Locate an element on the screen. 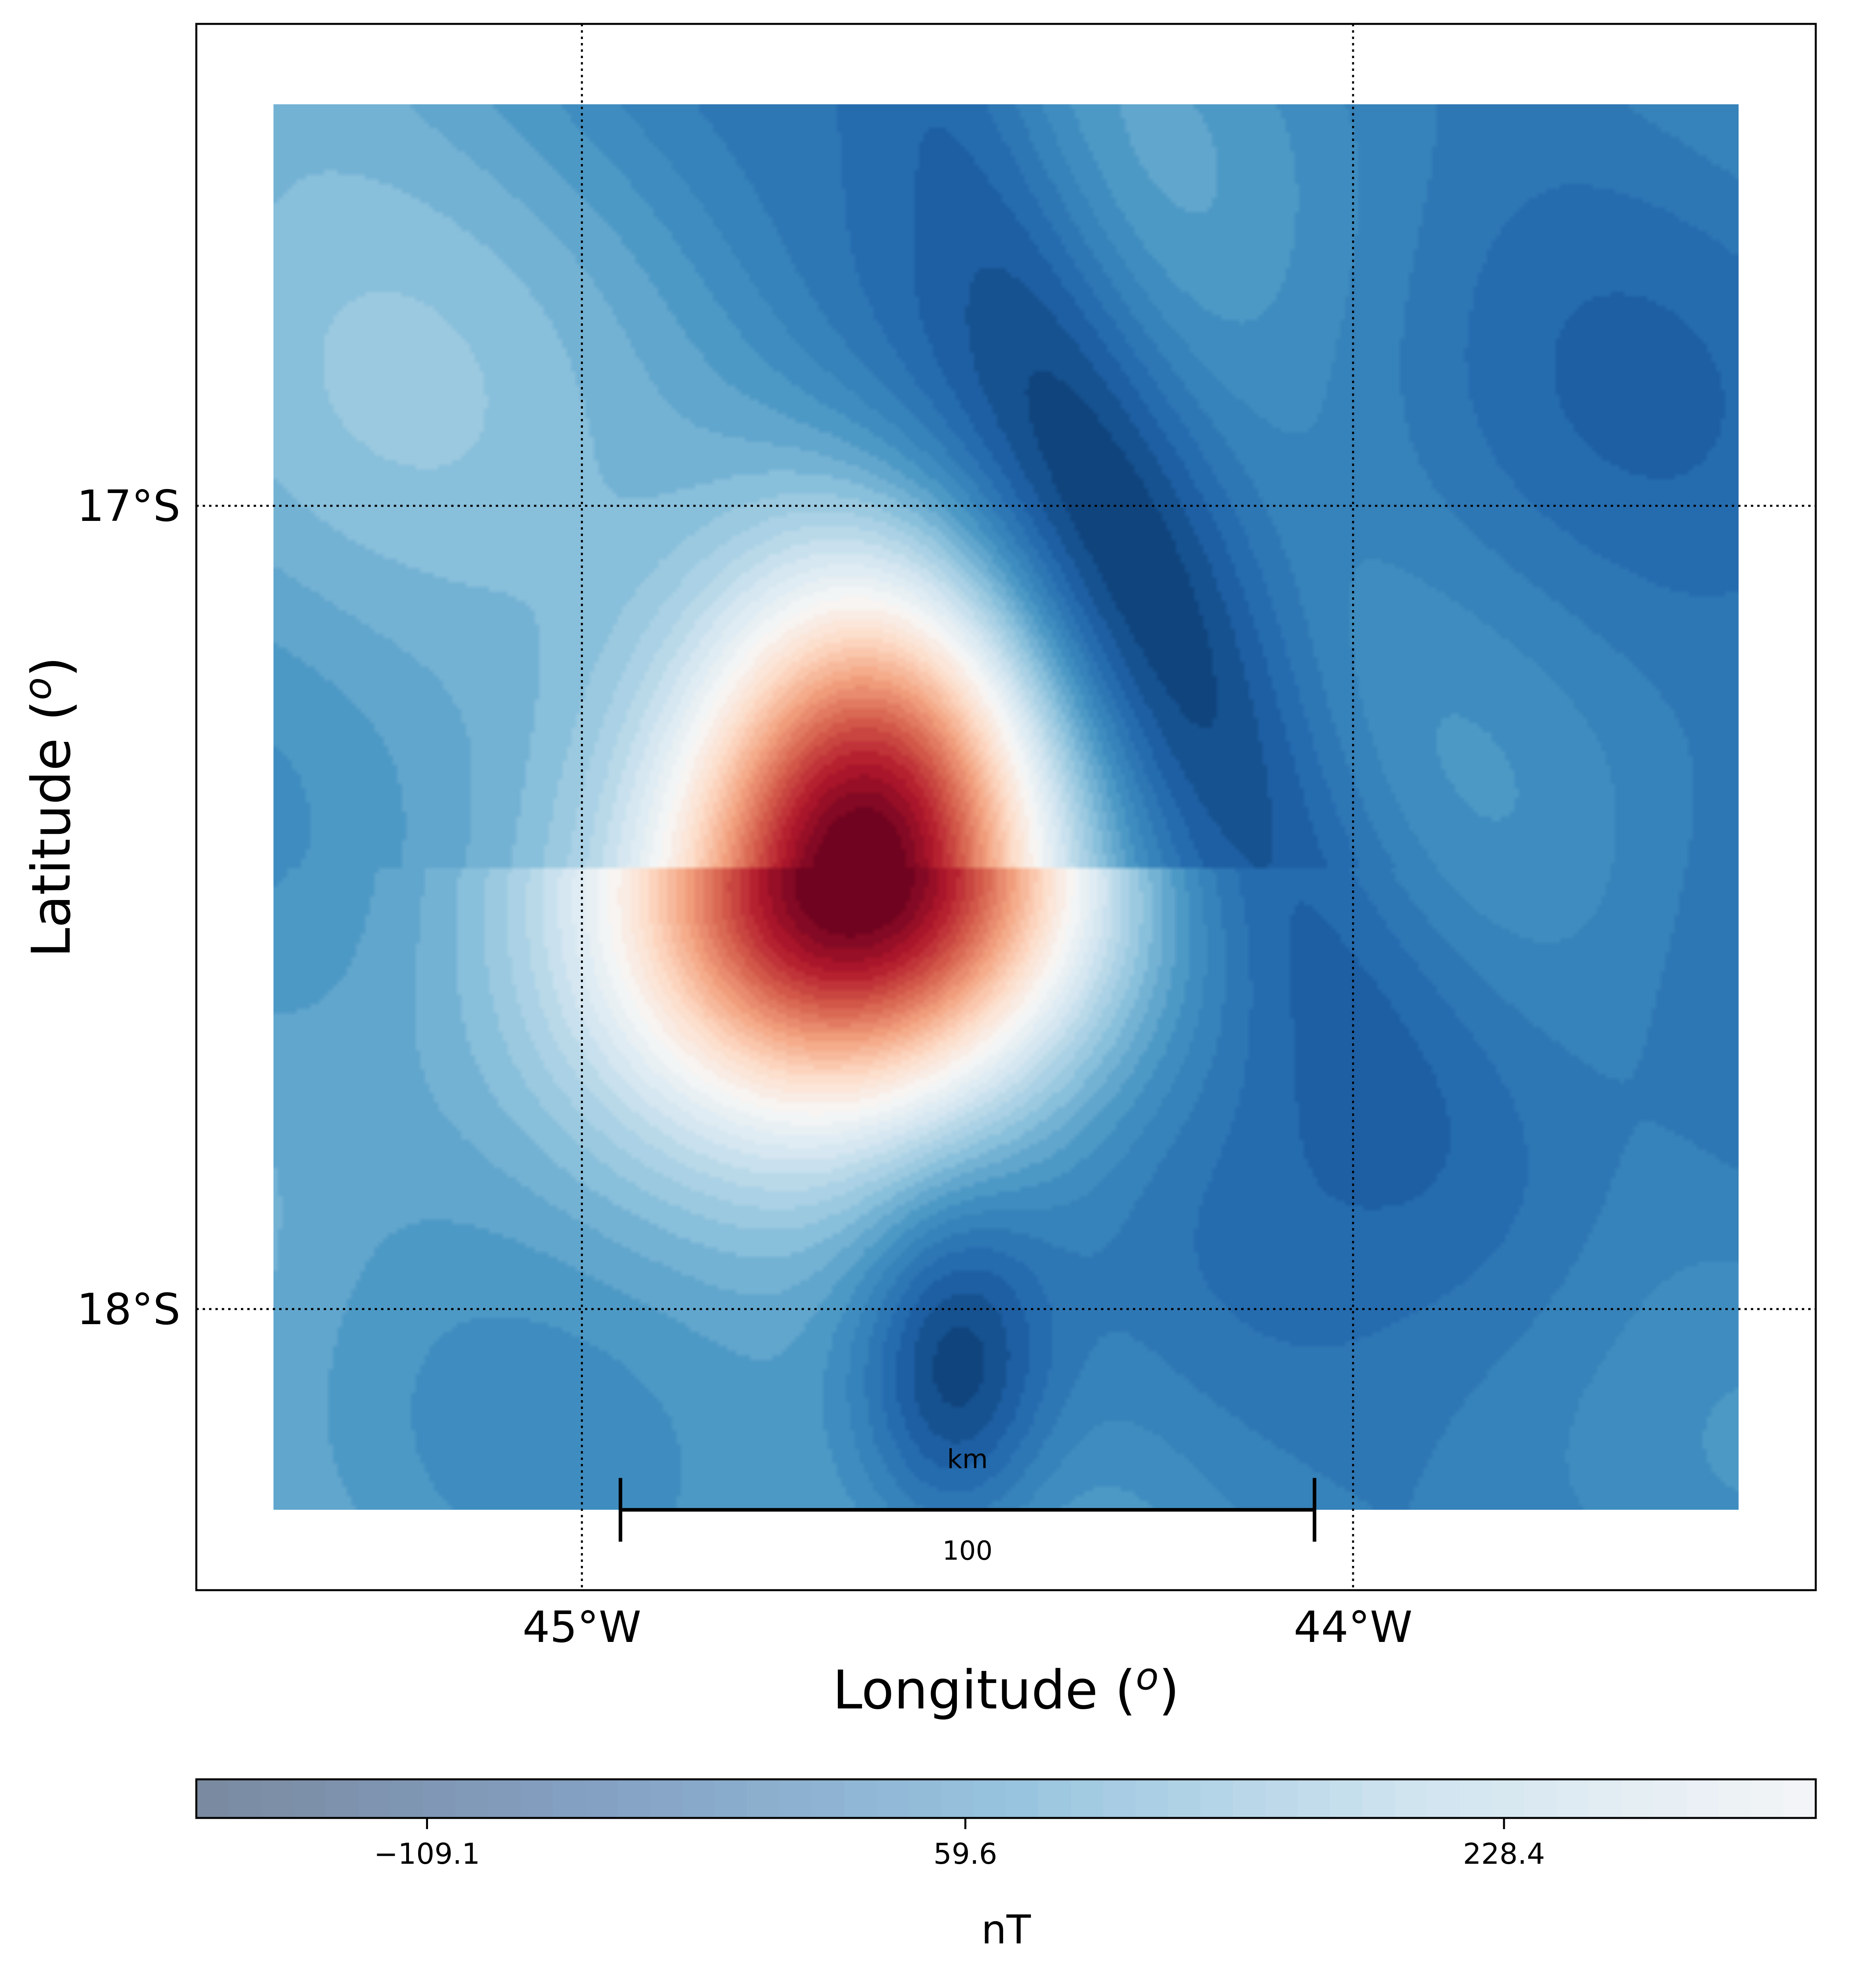 The image size is (1852, 1988). colorbar-frame is located at coordinates (1006, 1798).